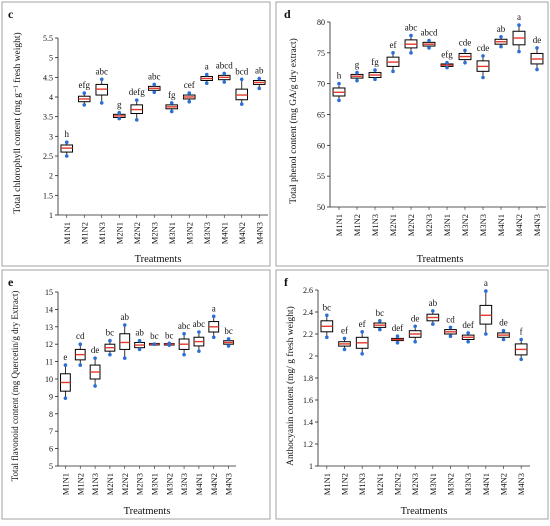 The height and width of the screenshot is (526, 550). Describe the element at coordinates (362, 324) in the screenshot. I see `significance-letter: ef` at that location.